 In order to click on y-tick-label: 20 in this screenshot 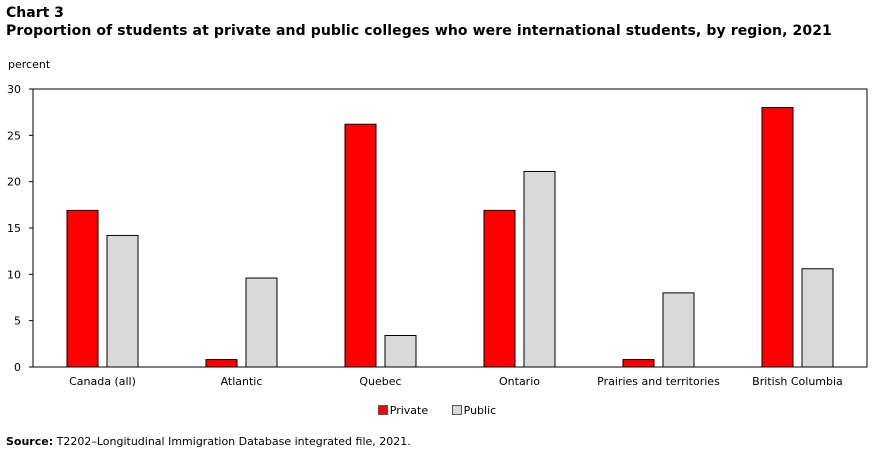, I will do `click(14, 182)`.